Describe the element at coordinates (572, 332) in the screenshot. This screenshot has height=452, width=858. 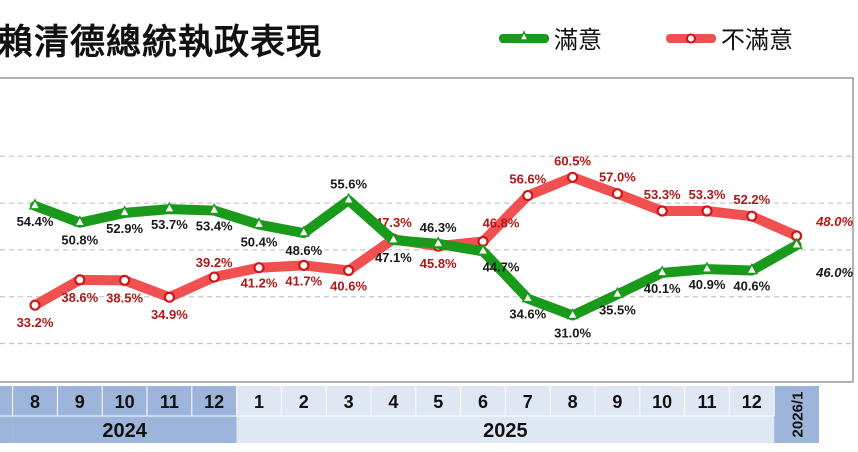
I see `satisfied-data-label: 31.0%` at that location.